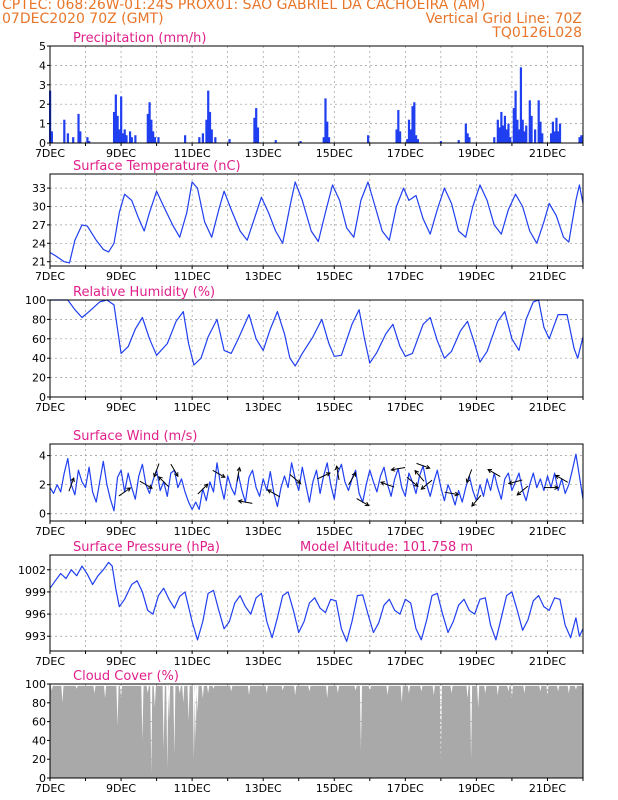 Image resolution: width=618 pixels, height=800 pixels. Describe the element at coordinates (42, 124) in the screenshot. I see `y-tick-label: 1` at that location.